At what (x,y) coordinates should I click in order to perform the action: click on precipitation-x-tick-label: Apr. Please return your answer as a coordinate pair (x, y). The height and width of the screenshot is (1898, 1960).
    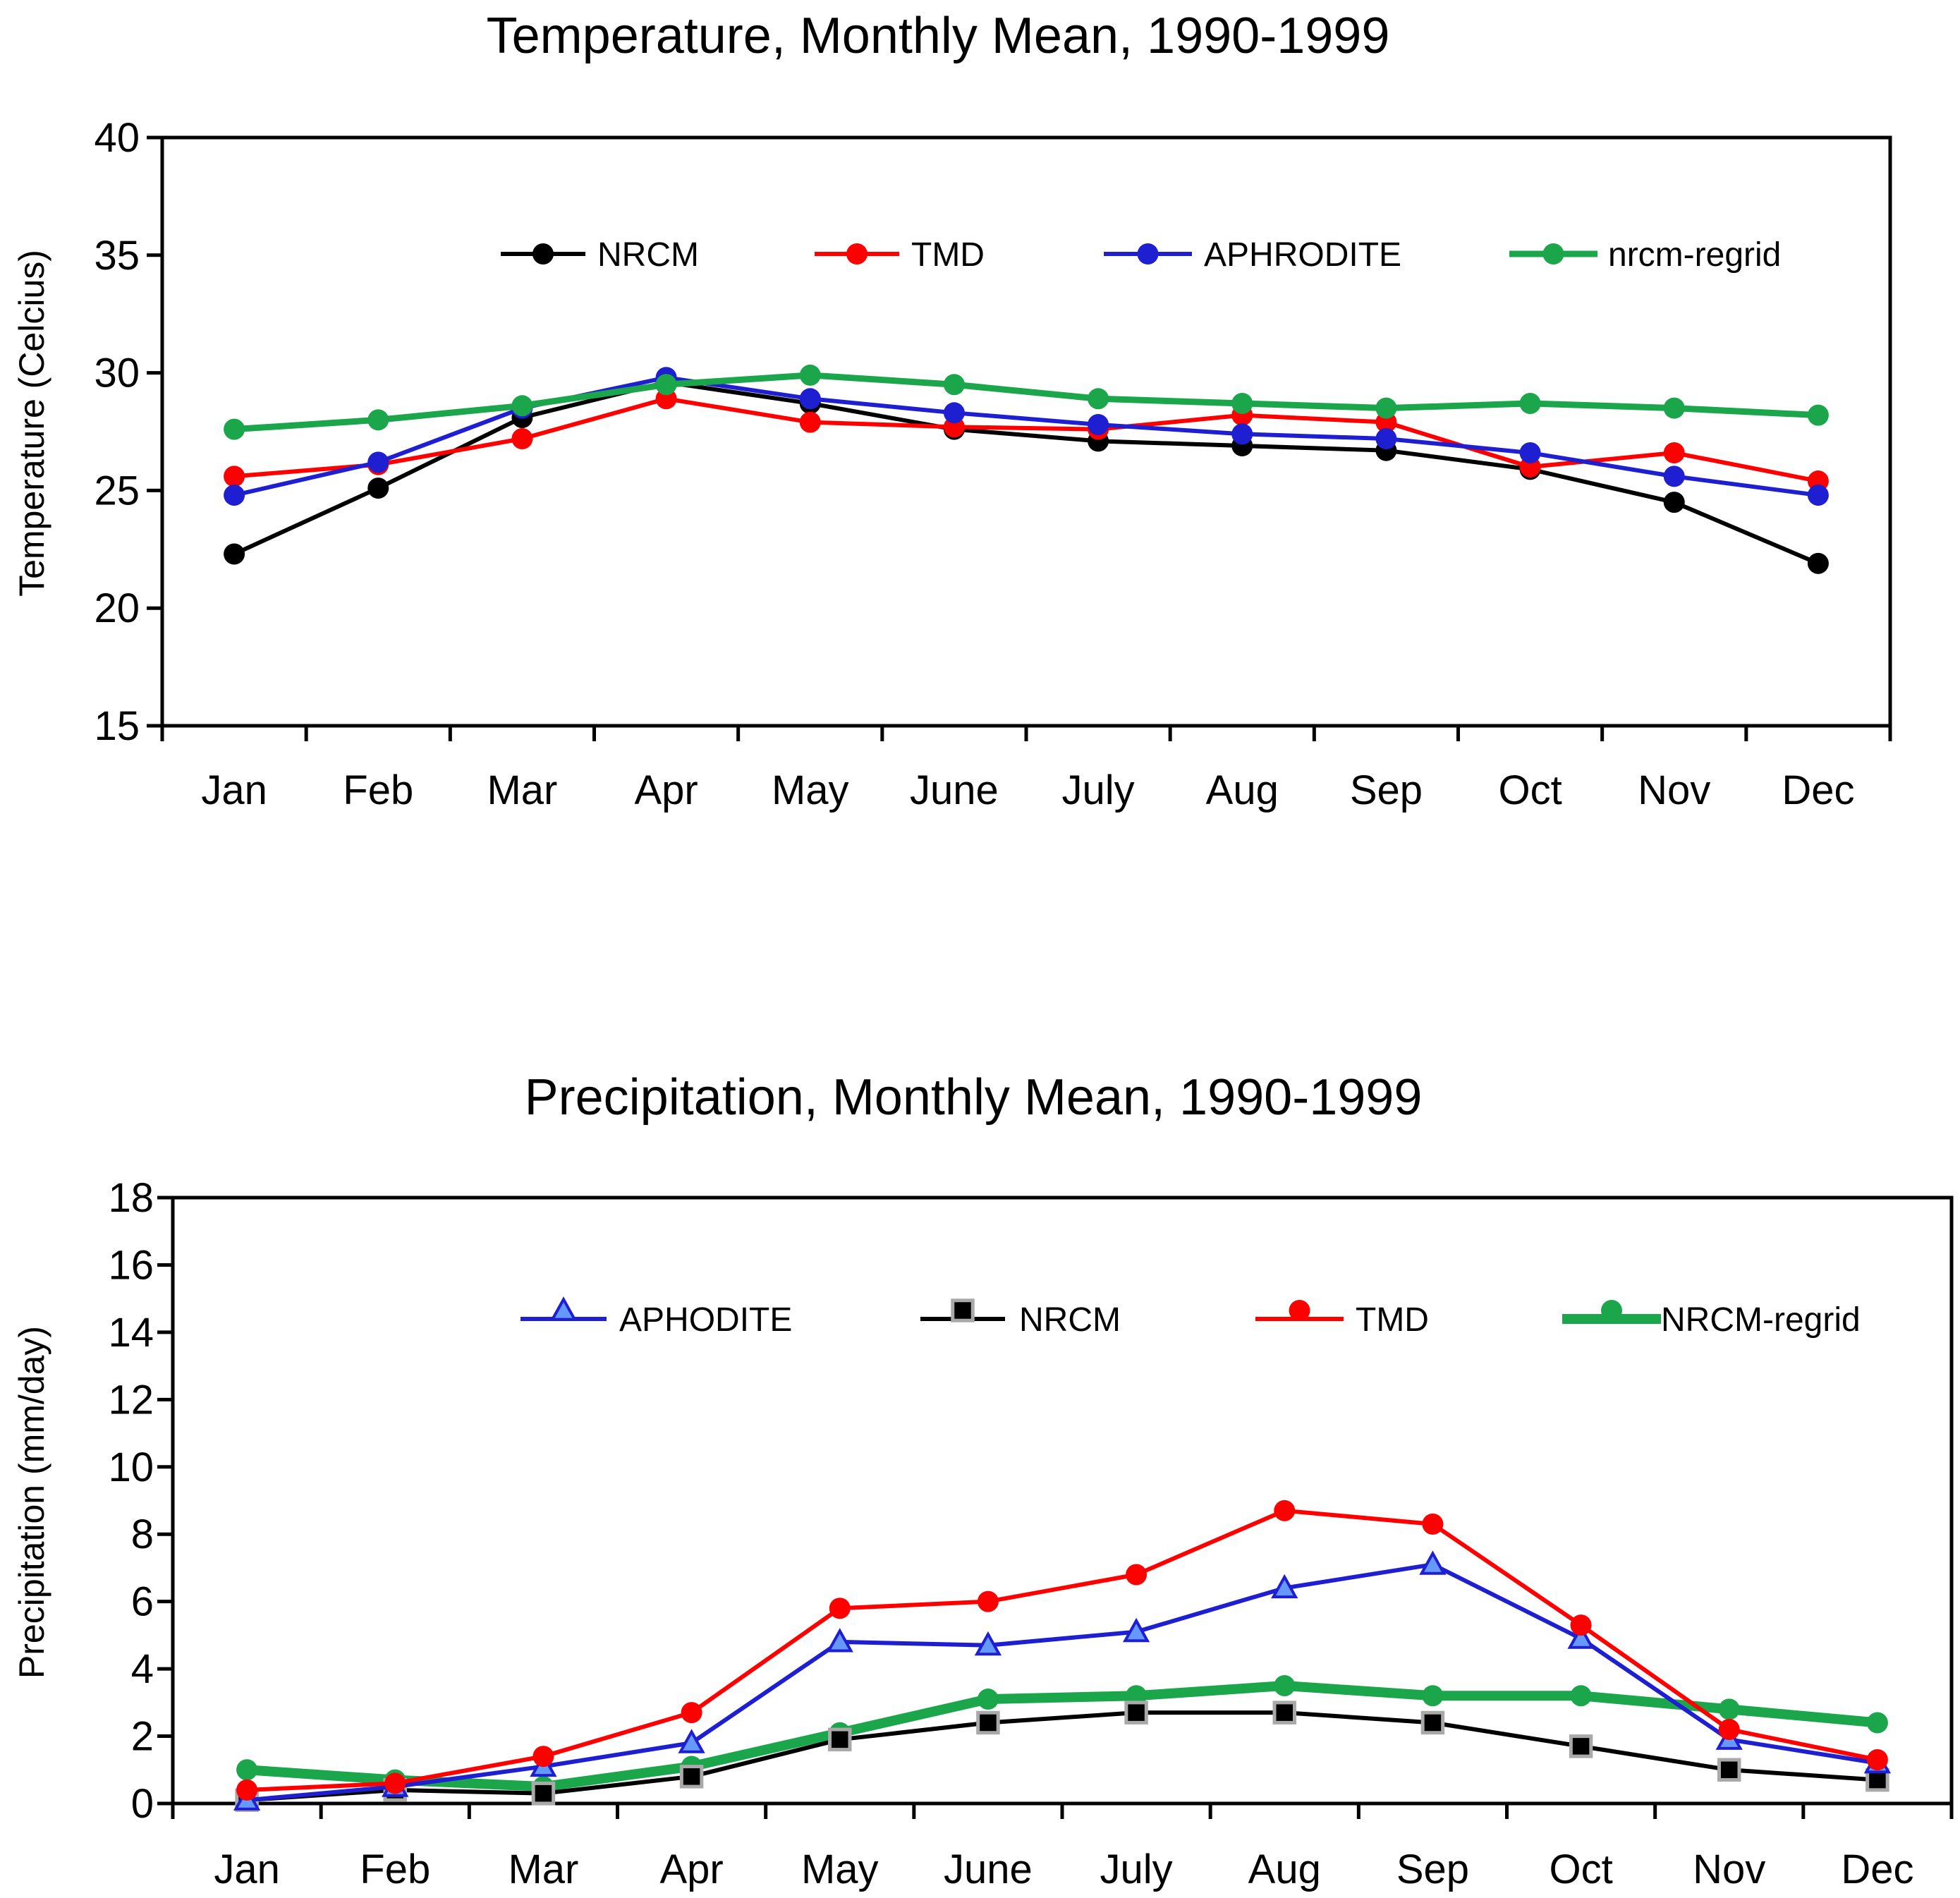
    Looking at the image, I should click on (691, 1869).